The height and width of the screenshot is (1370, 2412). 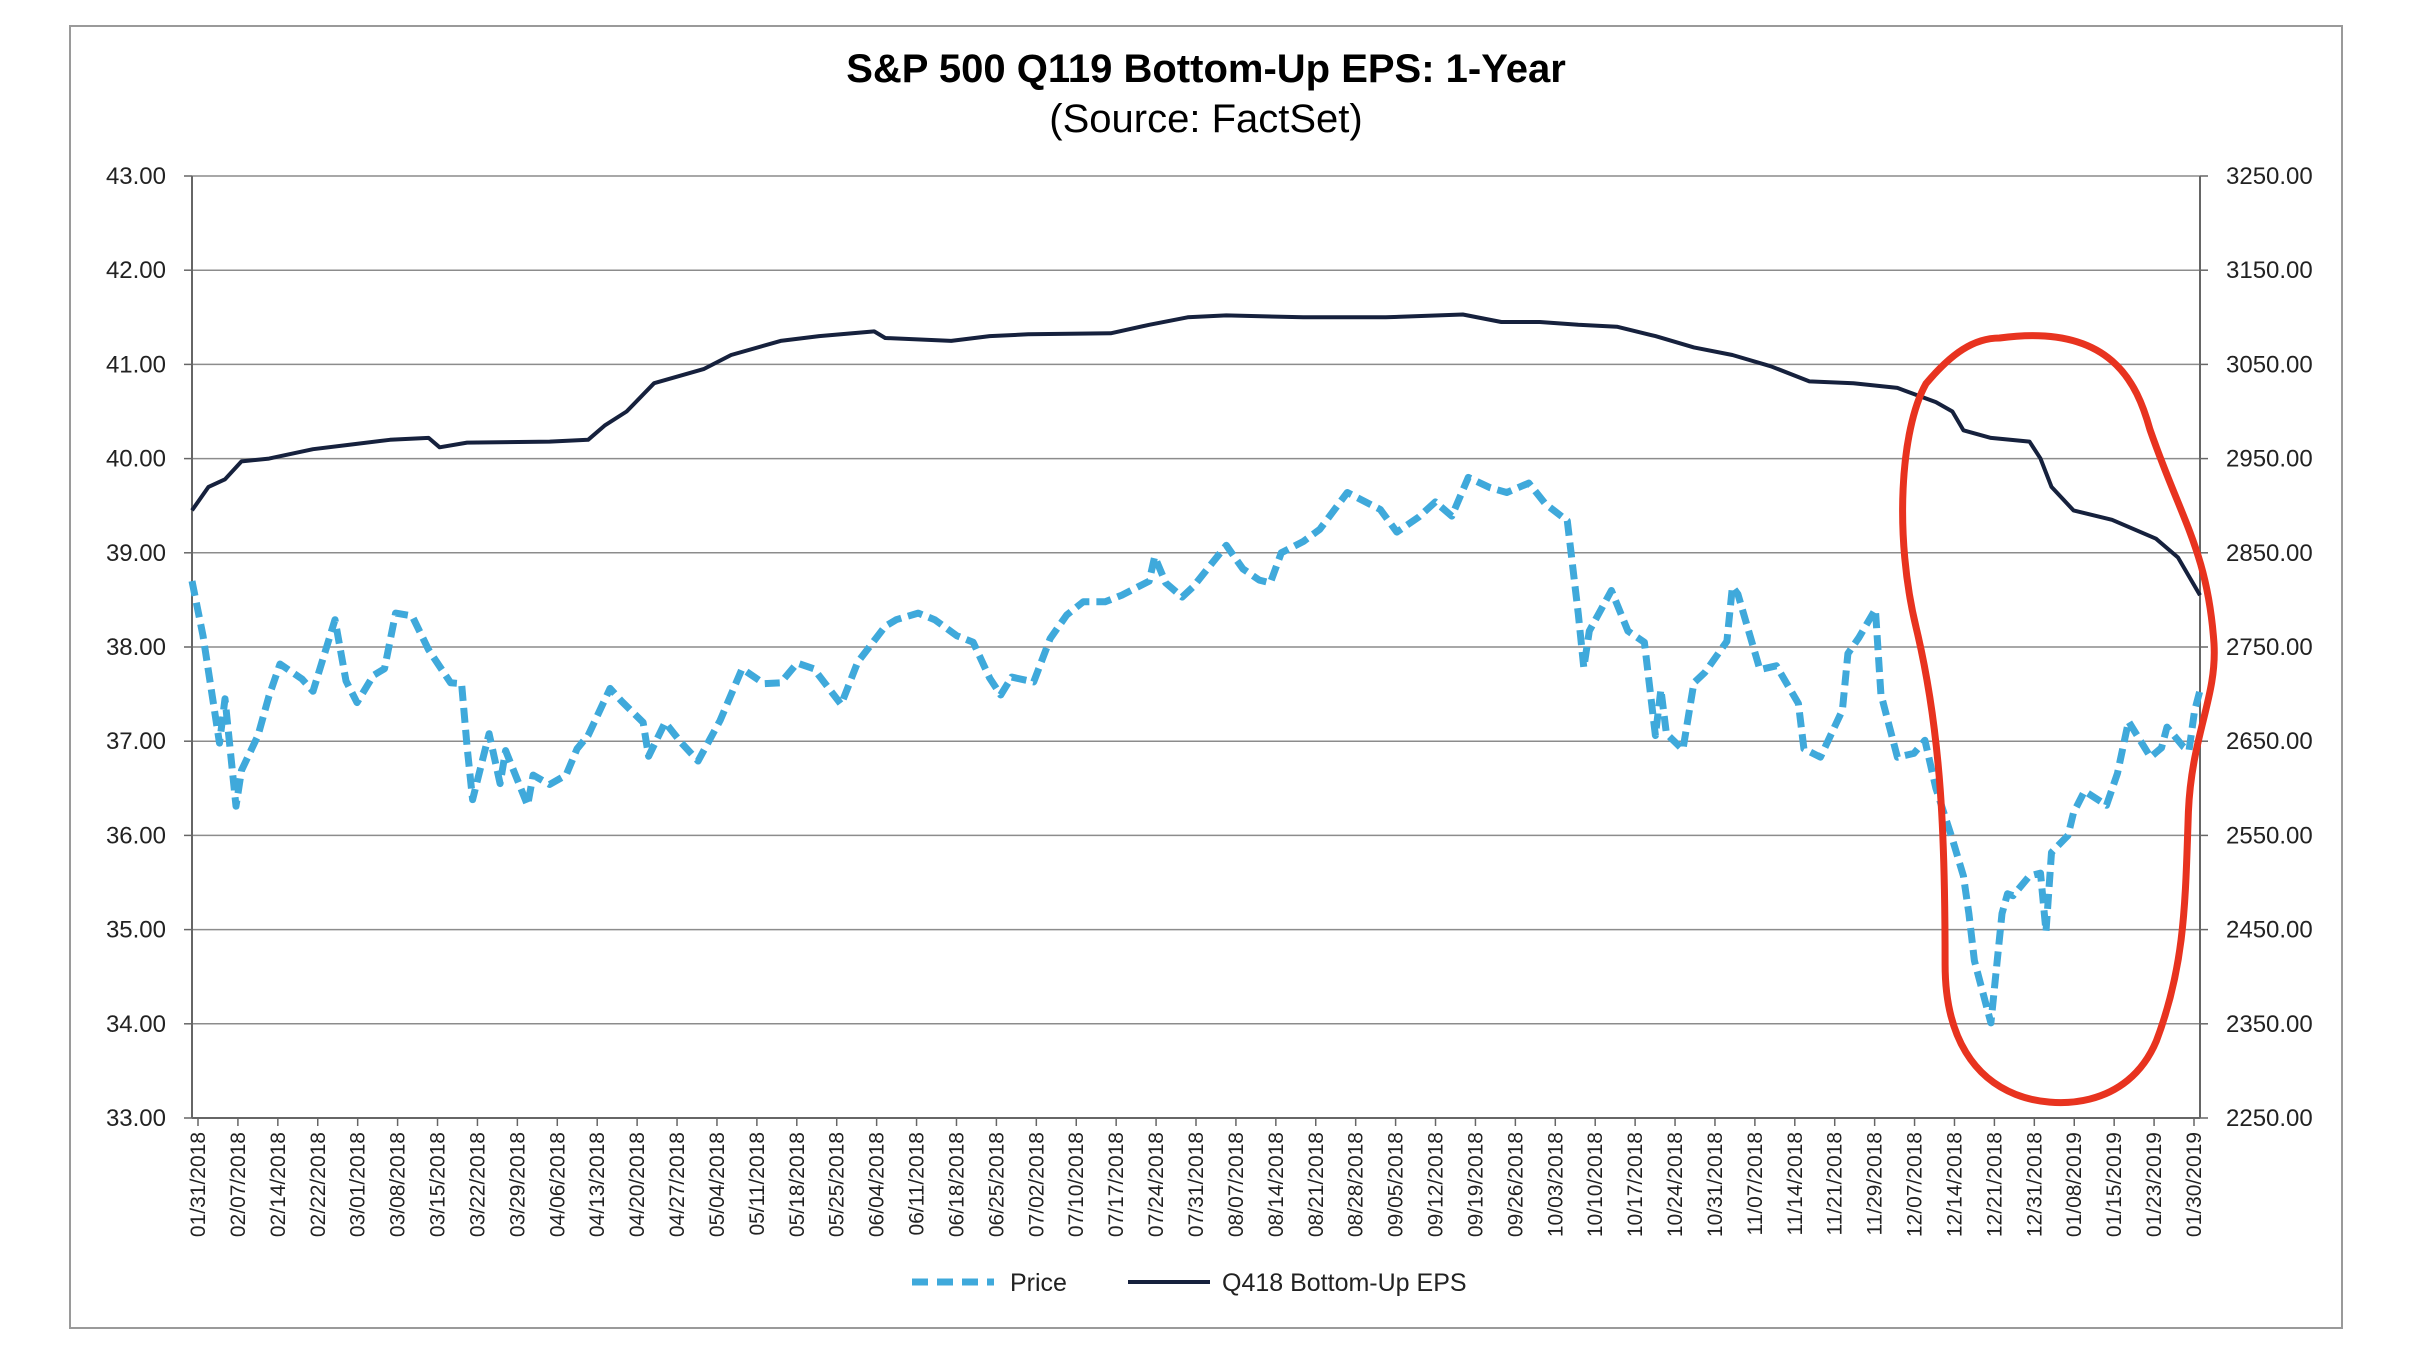 What do you see at coordinates (136, 647) in the screenshot?
I see `left-tick-label: 38.00` at bounding box center [136, 647].